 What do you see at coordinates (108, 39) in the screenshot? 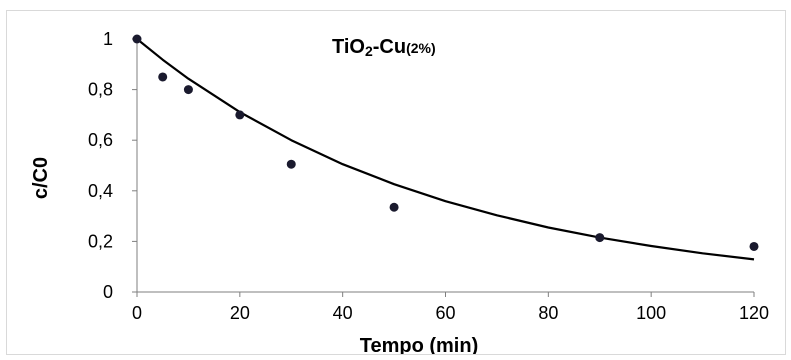
I see `y-tick-label: 1` at bounding box center [108, 39].